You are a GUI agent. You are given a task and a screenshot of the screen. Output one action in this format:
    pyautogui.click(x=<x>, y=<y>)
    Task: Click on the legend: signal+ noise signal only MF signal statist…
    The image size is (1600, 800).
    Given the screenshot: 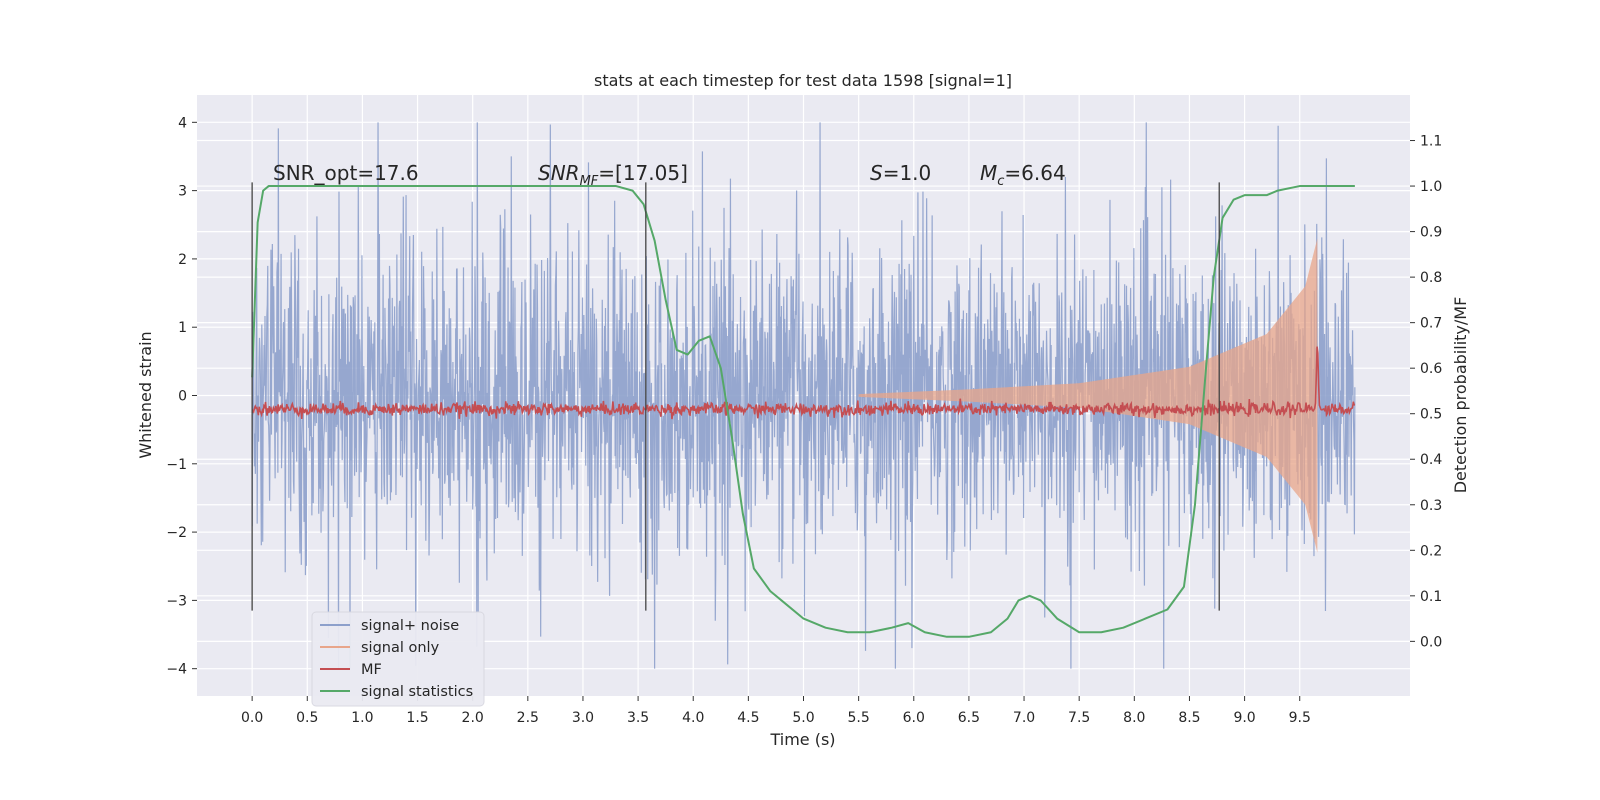 What is the action you would take?
    pyautogui.click(x=398, y=659)
    